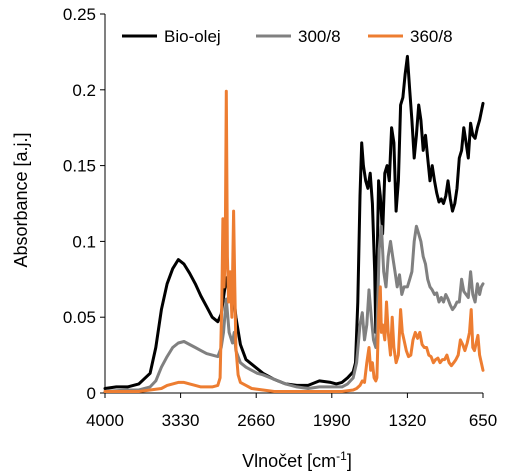 Image resolution: width=512 pixels, height=475 pixels. Describe the element at coordinates (192, 36) in the screenshot. I see `legend-label: Bio-olej` at that location.